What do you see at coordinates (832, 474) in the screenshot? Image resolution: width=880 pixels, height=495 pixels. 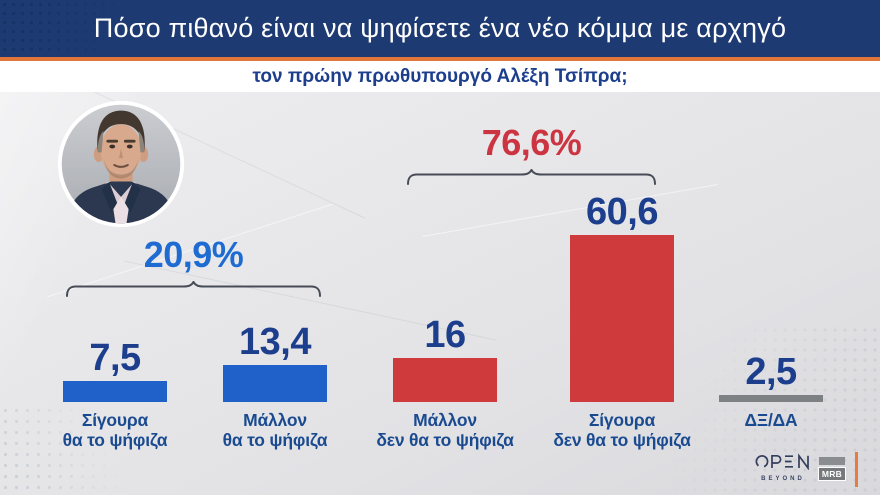 I see `mrb-logo-text: MRB` at bounding box center [832, 474].